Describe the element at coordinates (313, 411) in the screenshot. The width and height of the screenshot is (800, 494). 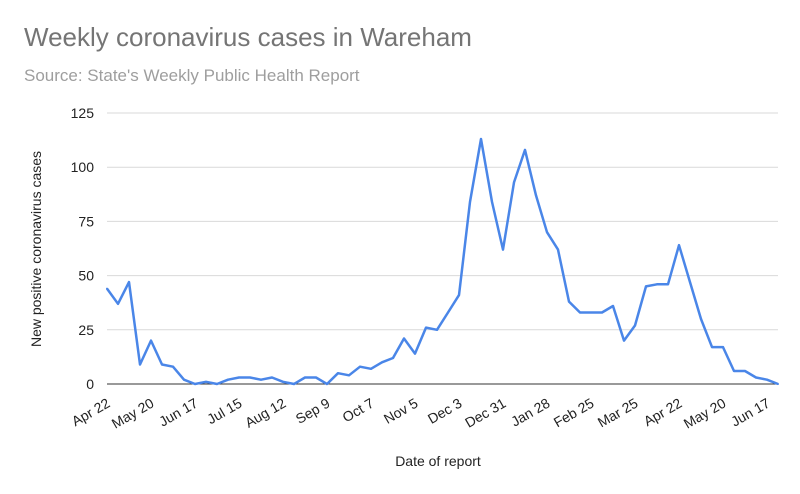
I see `x-tick-label: Sep 9` at that location.